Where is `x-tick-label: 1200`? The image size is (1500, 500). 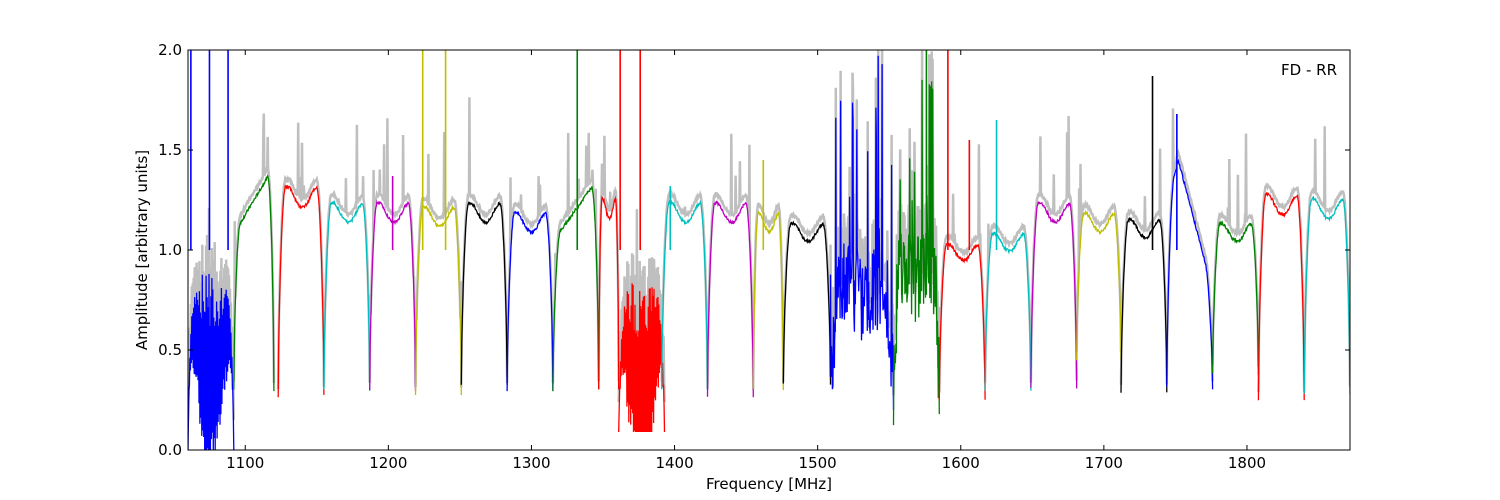
x-tick-label: 1200 is located at coordinates (388, 463).